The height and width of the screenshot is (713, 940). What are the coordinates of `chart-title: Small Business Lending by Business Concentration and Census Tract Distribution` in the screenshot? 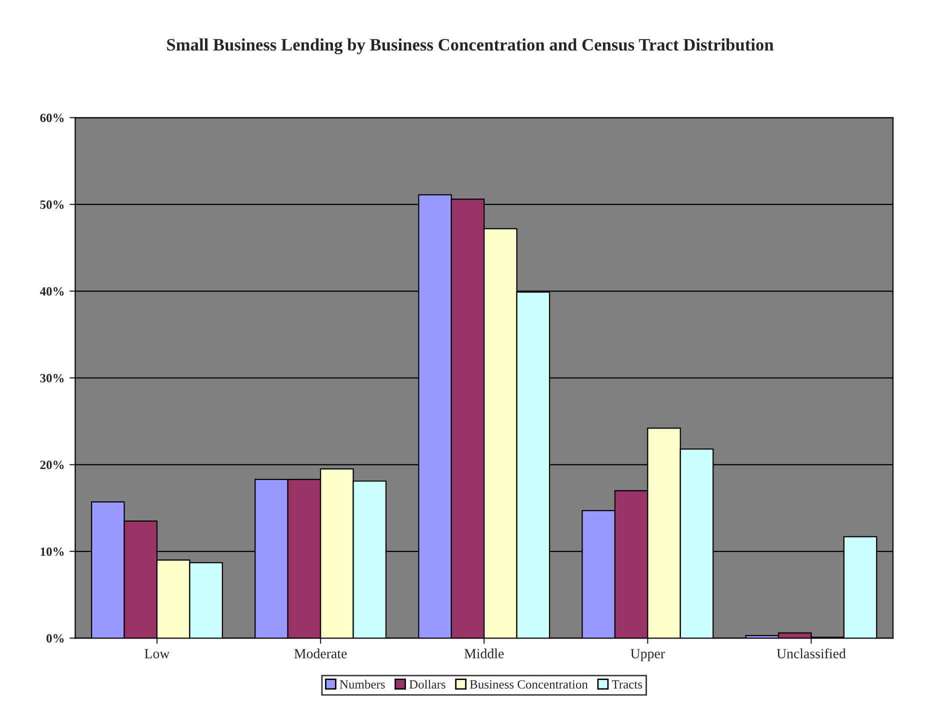 It's located at (470, 46).